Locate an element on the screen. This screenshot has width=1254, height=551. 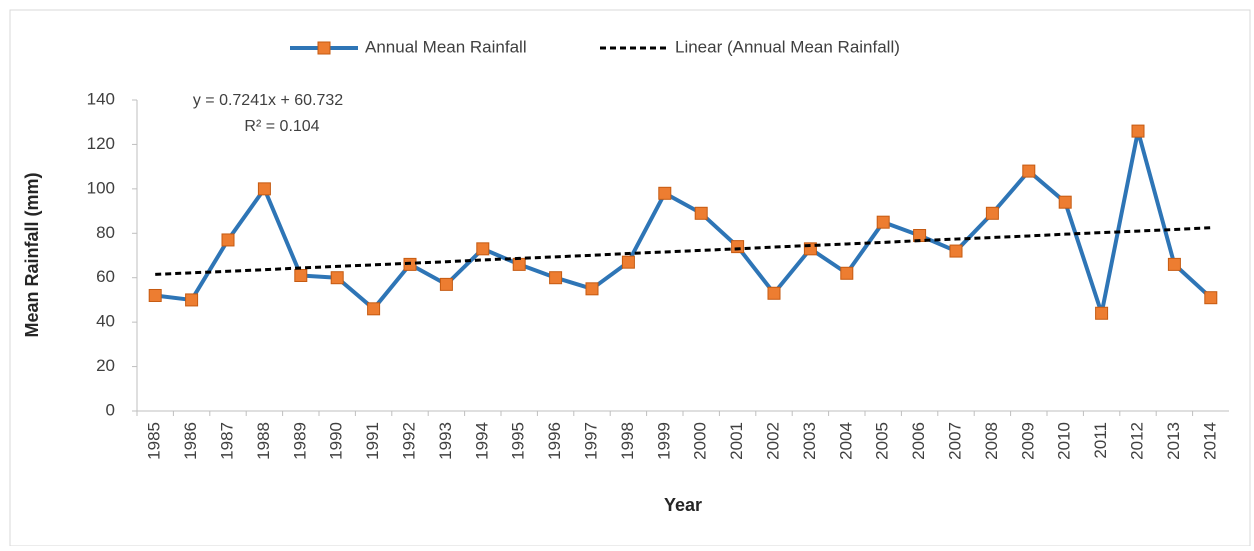
x-tick-label: 2010 is located at coordinates (1064, 441).